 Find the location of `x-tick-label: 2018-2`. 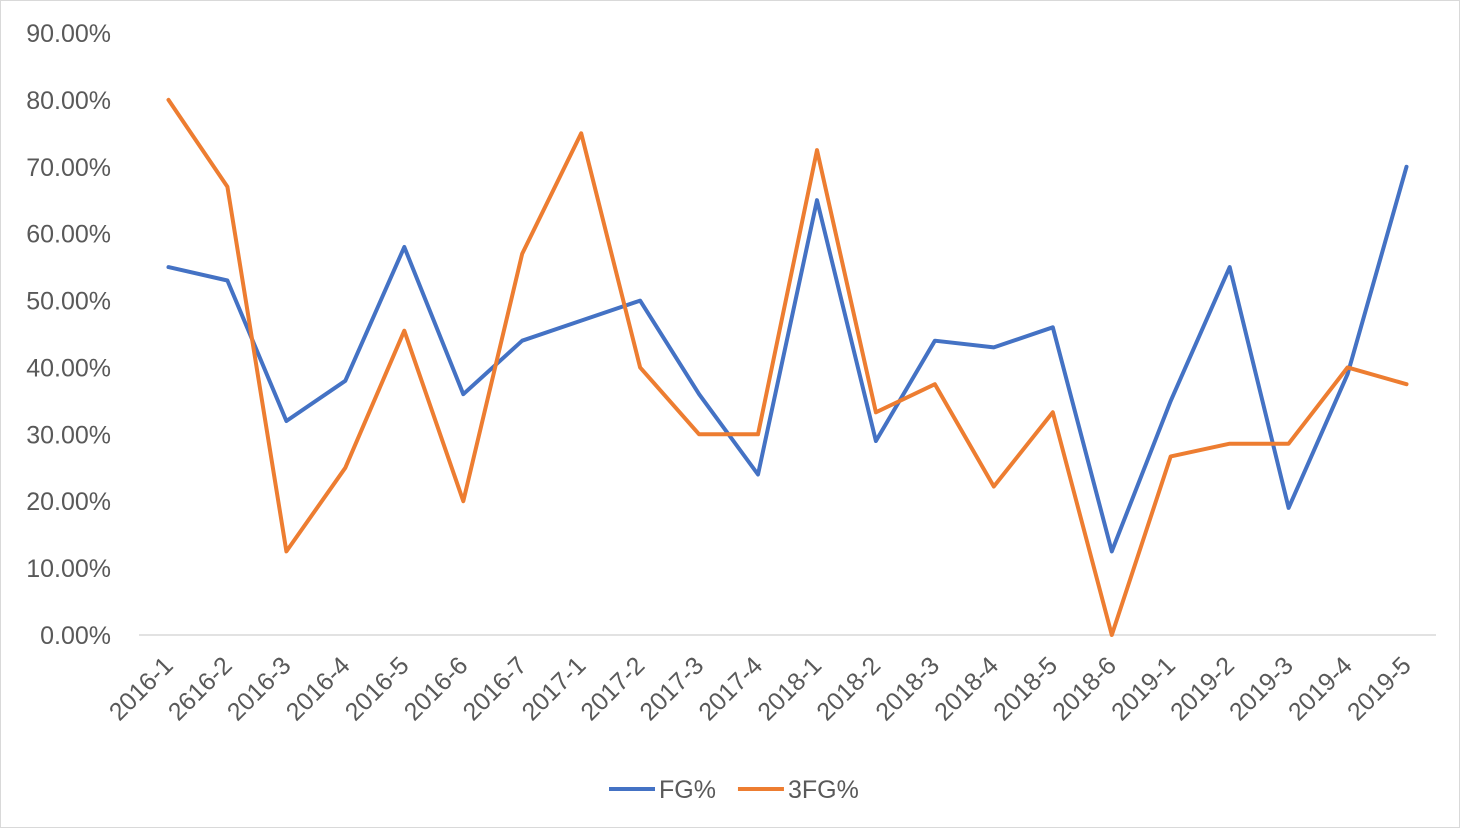

x-tick-label: 2018-2 is located at coordinates (848, 688).